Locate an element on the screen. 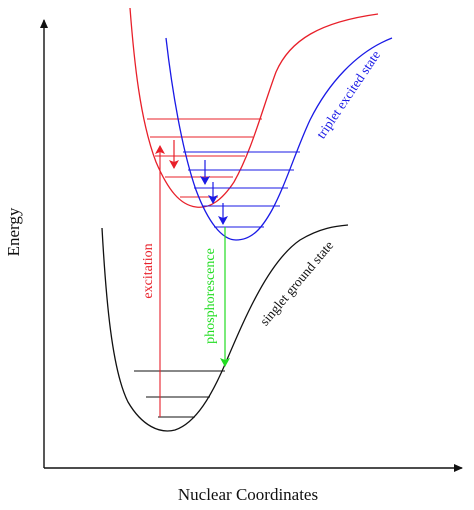 The width and height of the screenshot is (474, 510). phosphorescence-label: phosphorescence is located at coordinates (210, 296).